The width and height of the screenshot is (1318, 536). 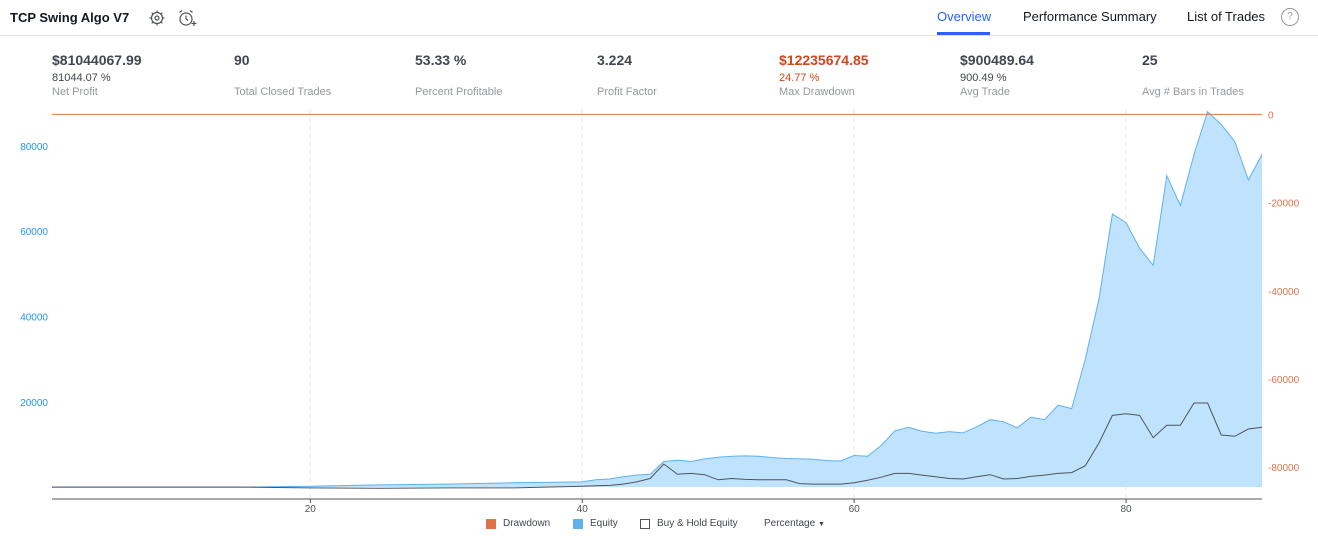 What do you see at coordinates (790, 523) in the screenshot?
I see `mode-label: Percentage` at bounding box center [790, 523].